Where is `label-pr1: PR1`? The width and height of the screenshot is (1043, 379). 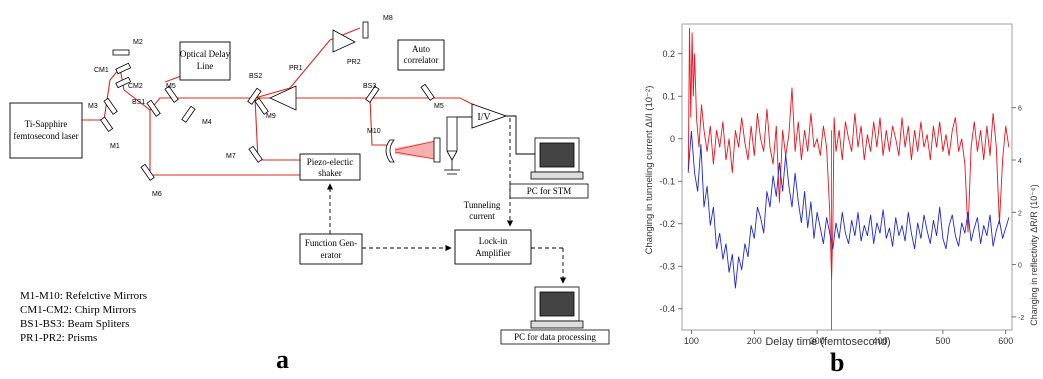
label-pr1: PR1 is located at coordinates (296, 68).